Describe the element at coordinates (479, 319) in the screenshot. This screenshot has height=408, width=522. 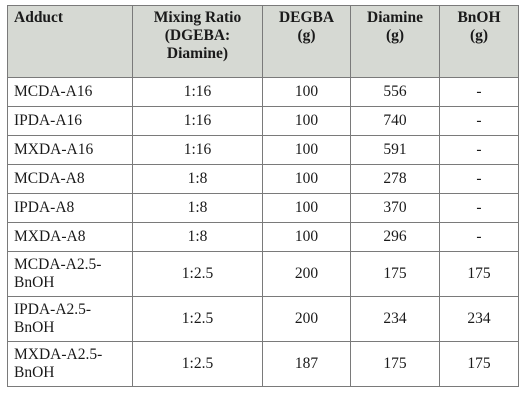
I see `cell-bnoh: 234` at that location.